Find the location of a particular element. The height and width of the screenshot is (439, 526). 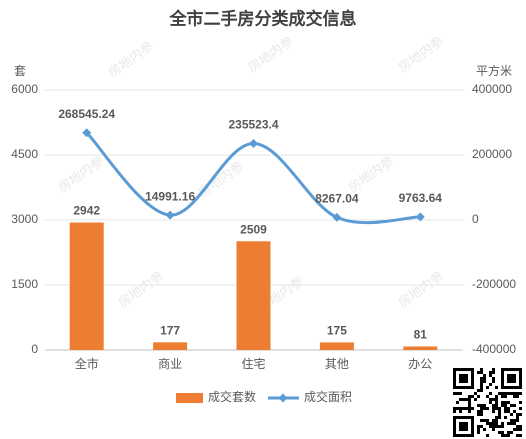

y-axis-title: 套 is located at coordinates (20, 71).